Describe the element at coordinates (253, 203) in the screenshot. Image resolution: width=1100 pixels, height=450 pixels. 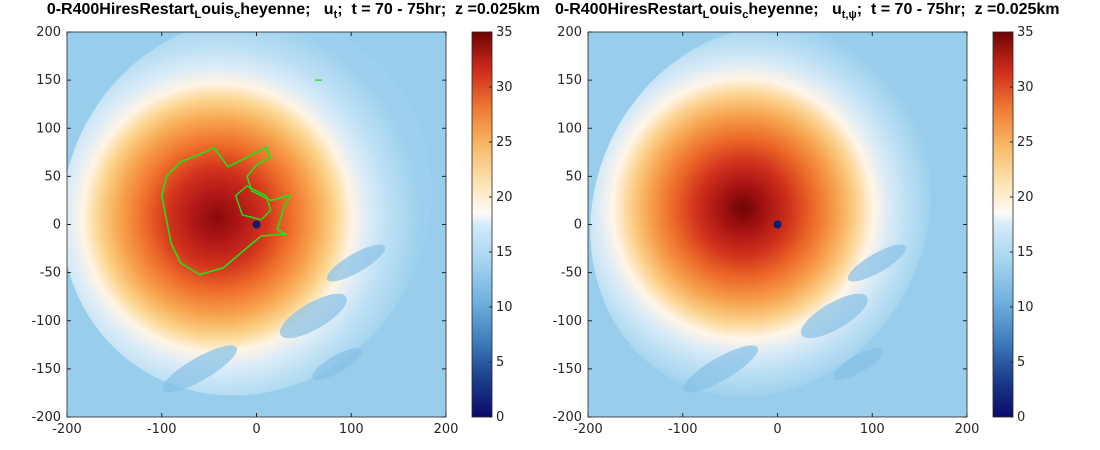
I see `contour-line-inner` at that location.